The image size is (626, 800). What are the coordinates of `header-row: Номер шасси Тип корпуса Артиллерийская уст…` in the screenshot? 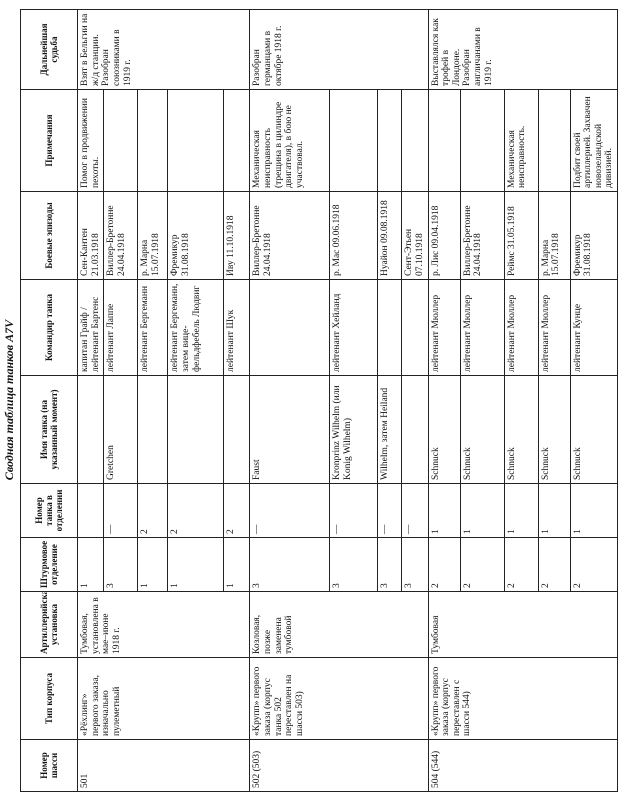 It's located at (49, 400).